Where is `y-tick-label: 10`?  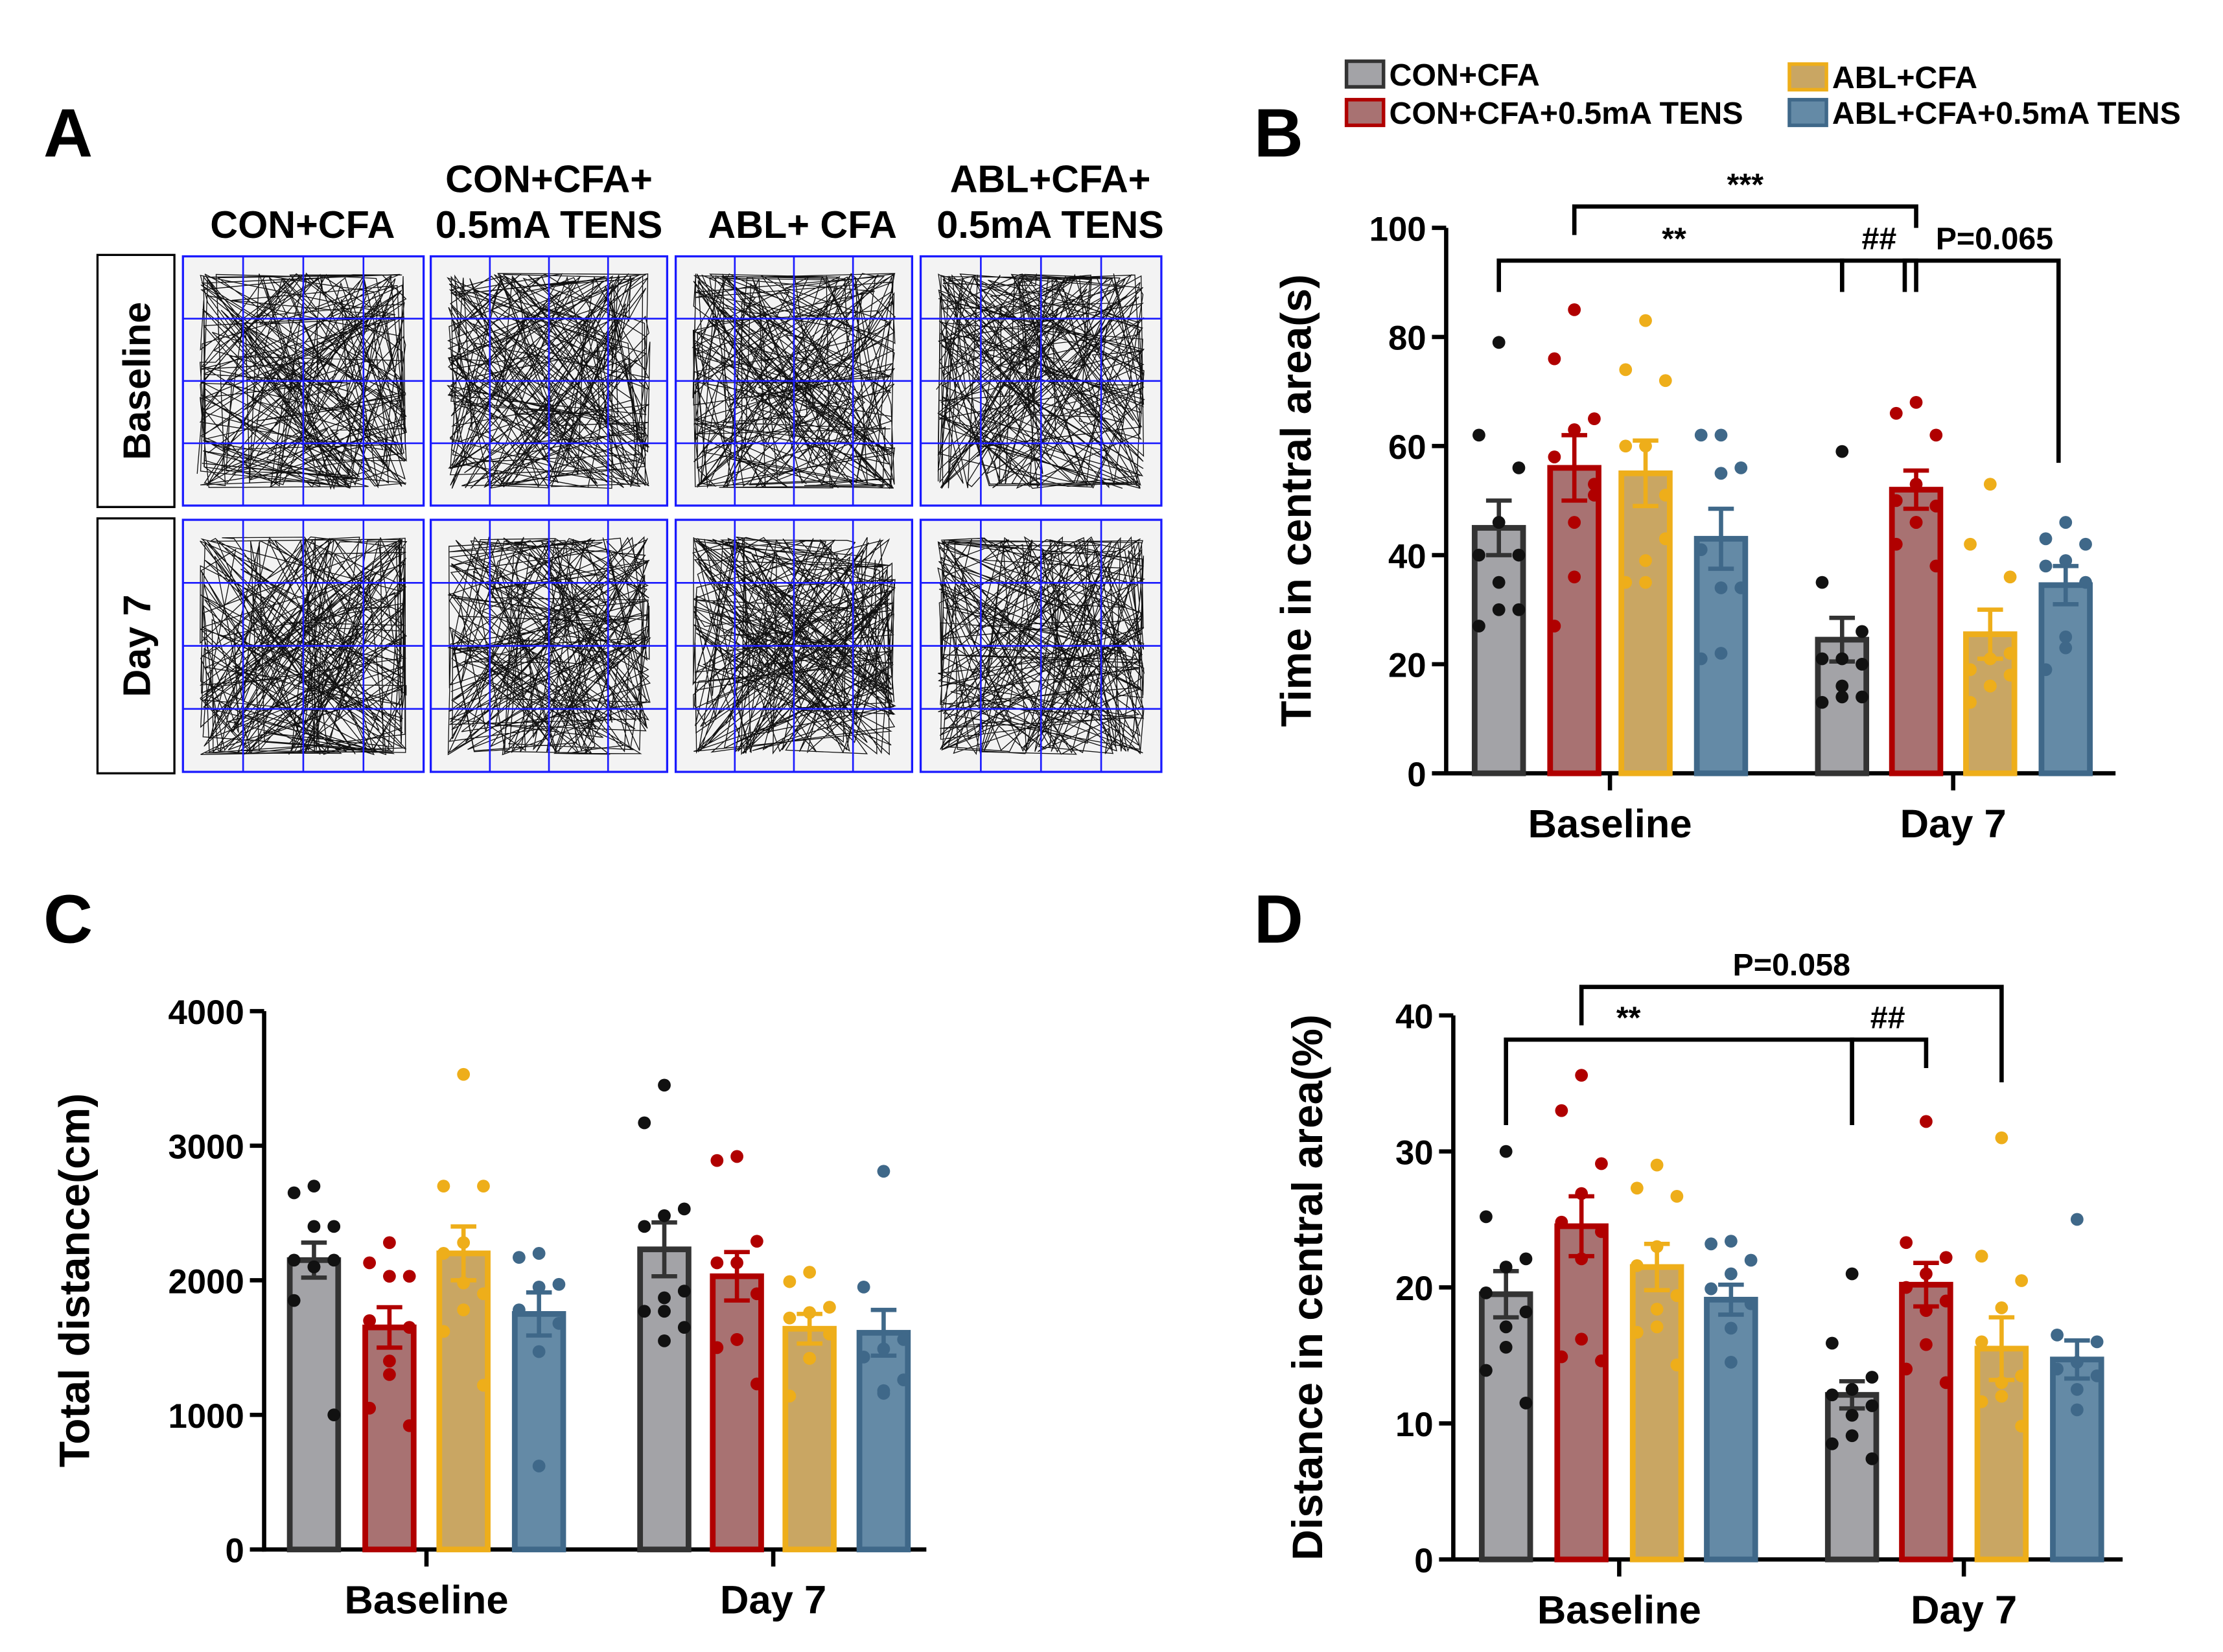
y-tick-label: 10 is located at coordinates (1414, 1425).